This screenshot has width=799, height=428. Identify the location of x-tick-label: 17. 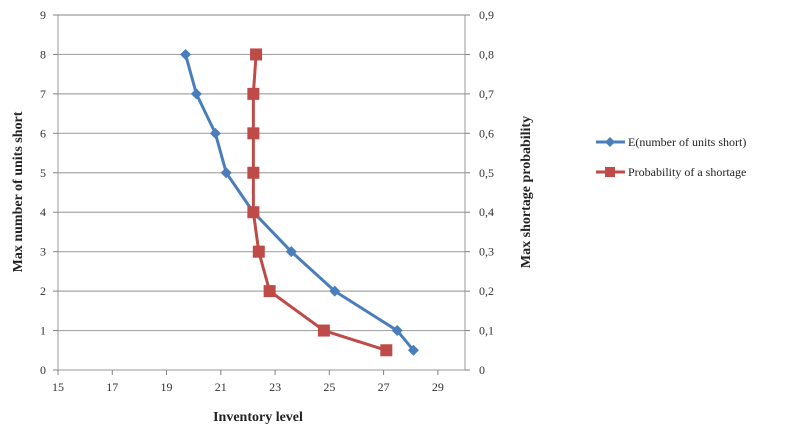
(112, 387).